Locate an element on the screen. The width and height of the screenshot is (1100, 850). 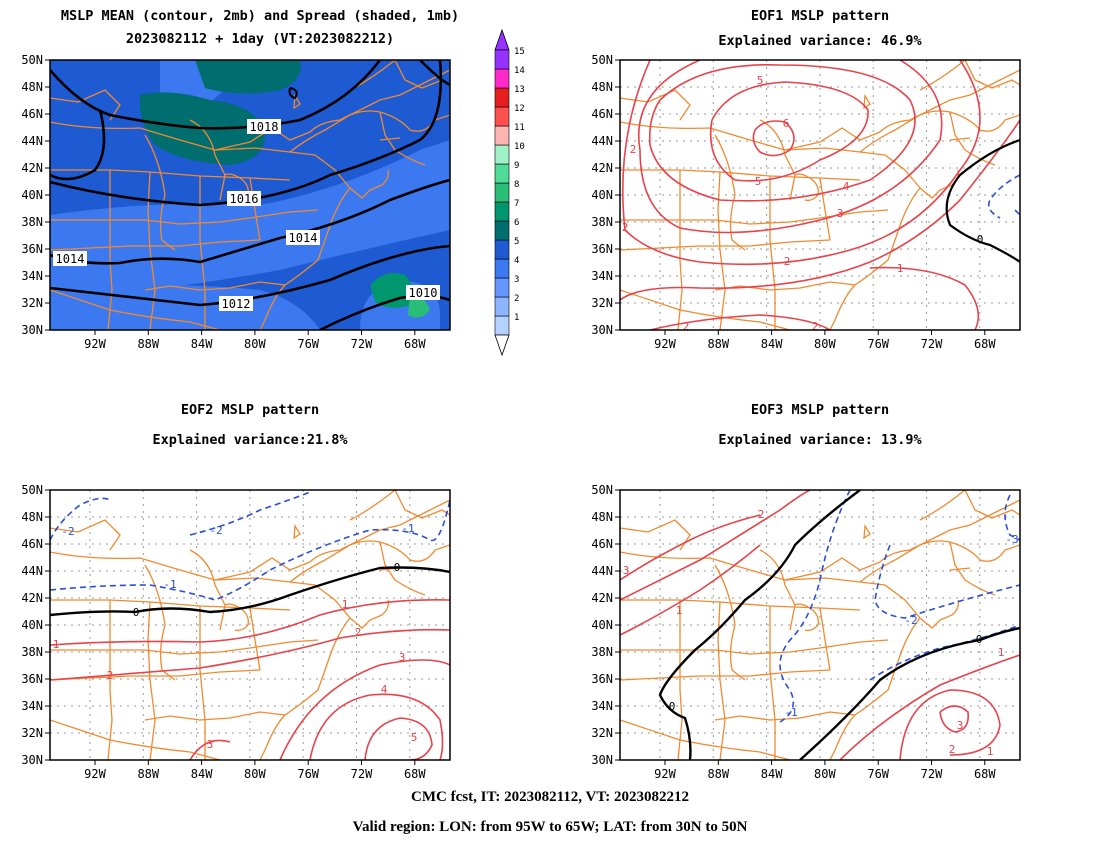
lat-tick-label: 40N is located at coordinates (602, 625).